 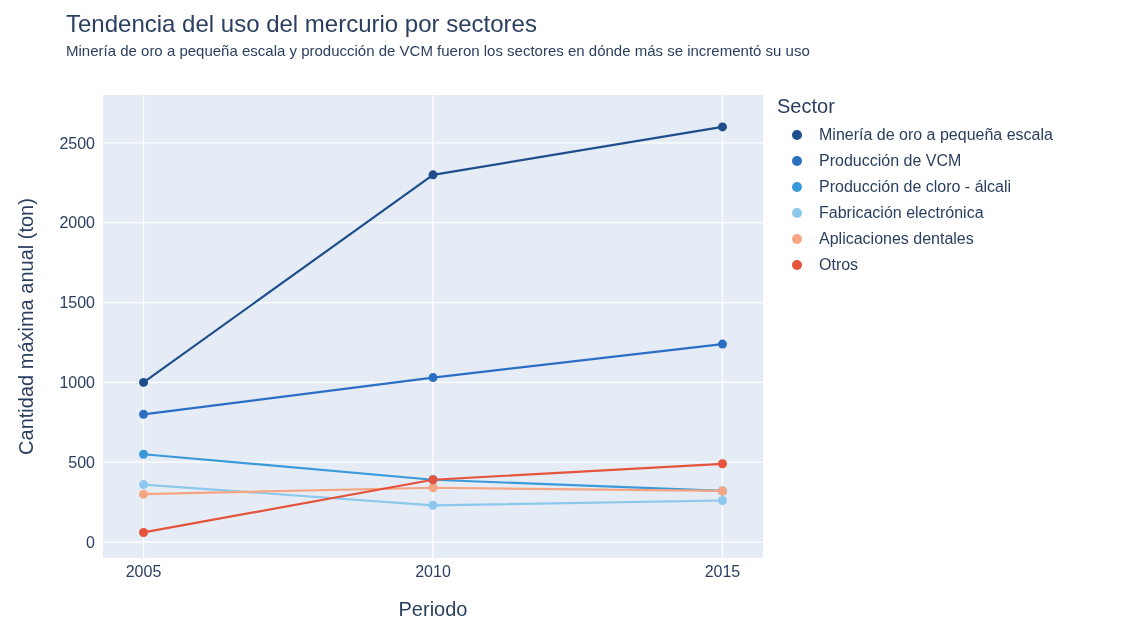 I want to click on x-tick-label: 2005, so click(x=143, y=572).